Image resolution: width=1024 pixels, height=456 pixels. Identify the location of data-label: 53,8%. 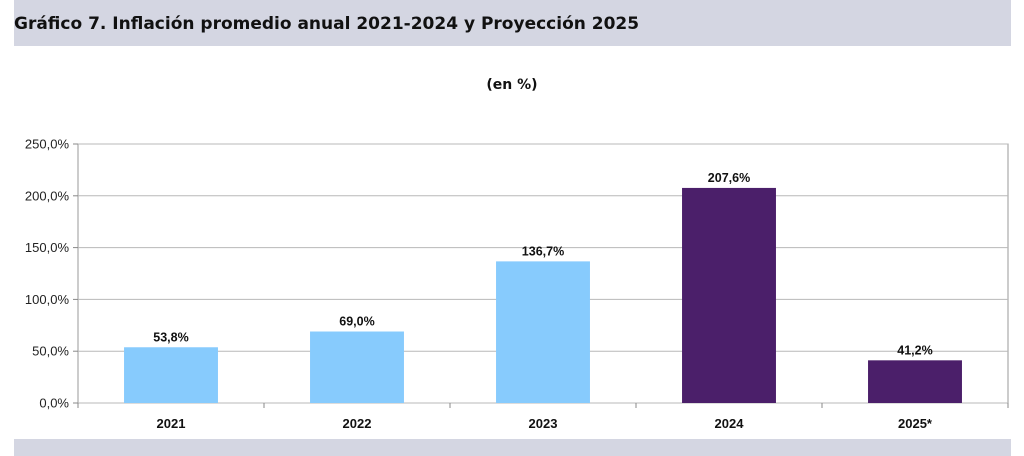
(170, 337).